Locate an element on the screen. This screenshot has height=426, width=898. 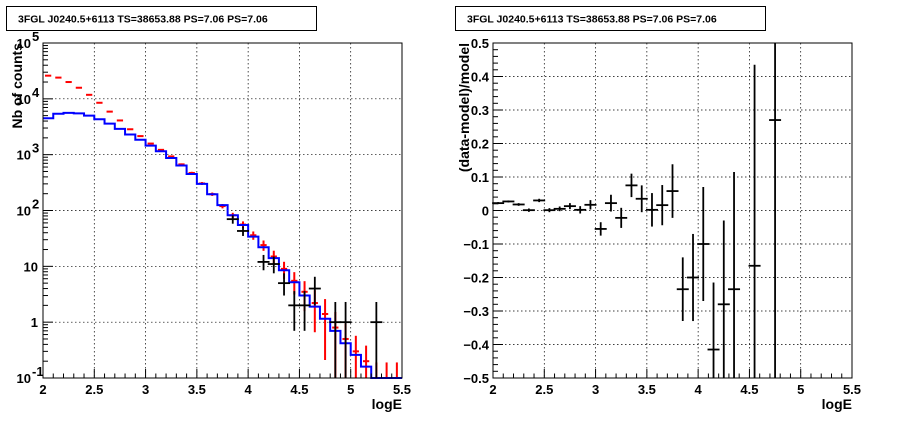
residual-y-tick-label: −0.4 is located at coordinates (476, 345).